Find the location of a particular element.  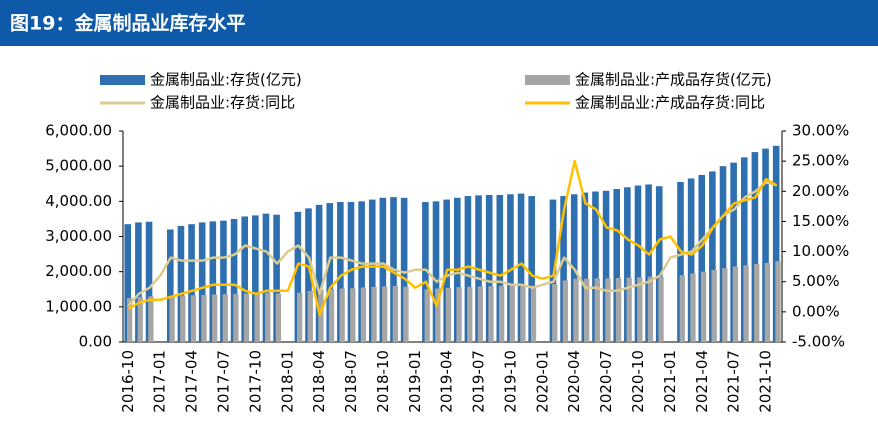

legend-label: 金属制品业:存货:同比 is located at coordinates (222, 103).